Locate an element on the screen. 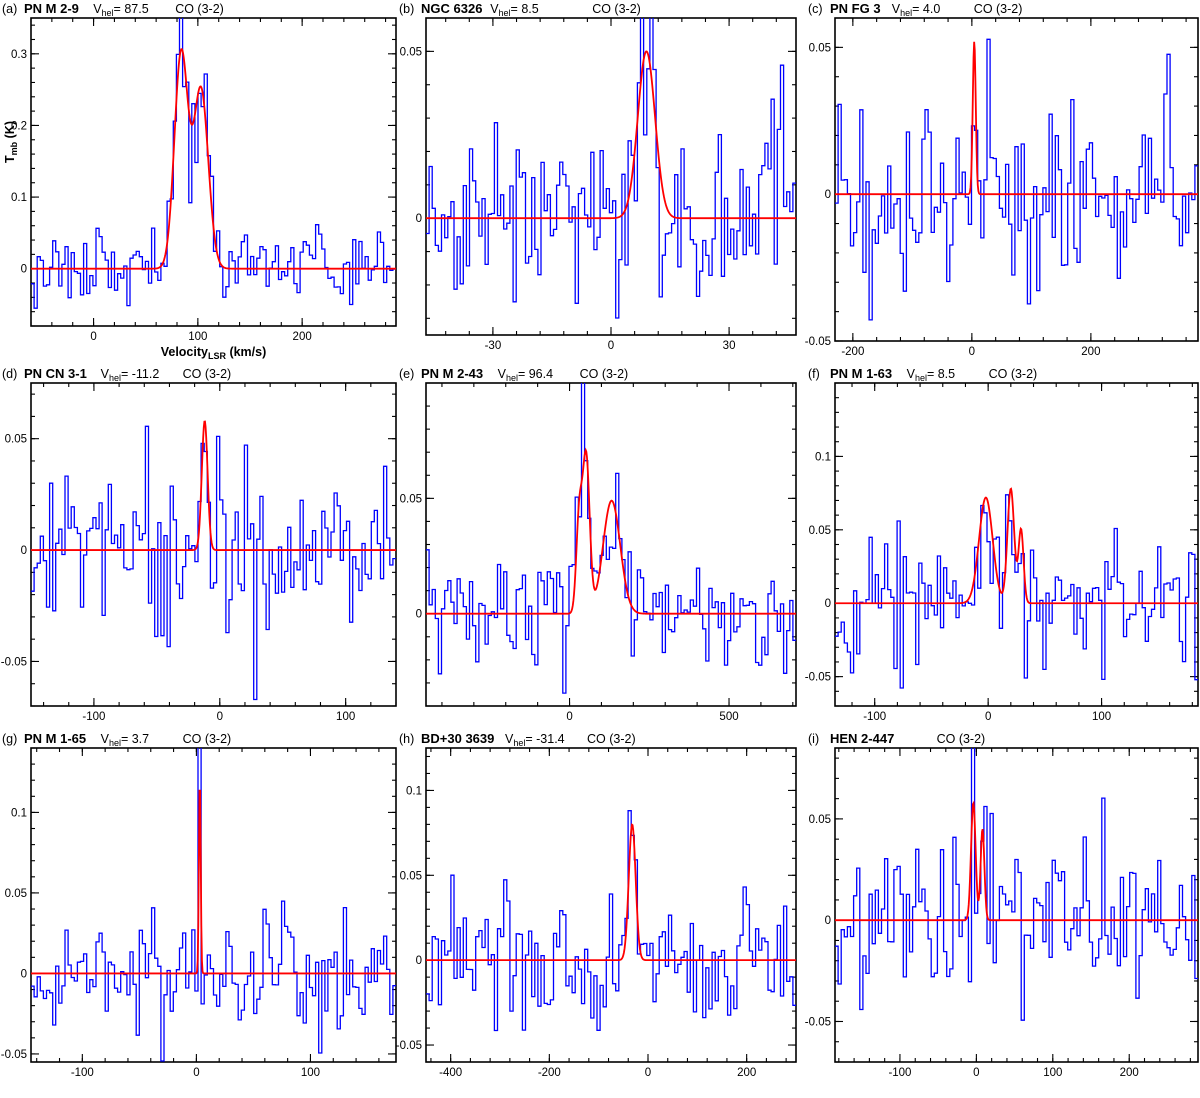  vhel-value: Vhel= 87.5 is located at coordinates (121, 10).